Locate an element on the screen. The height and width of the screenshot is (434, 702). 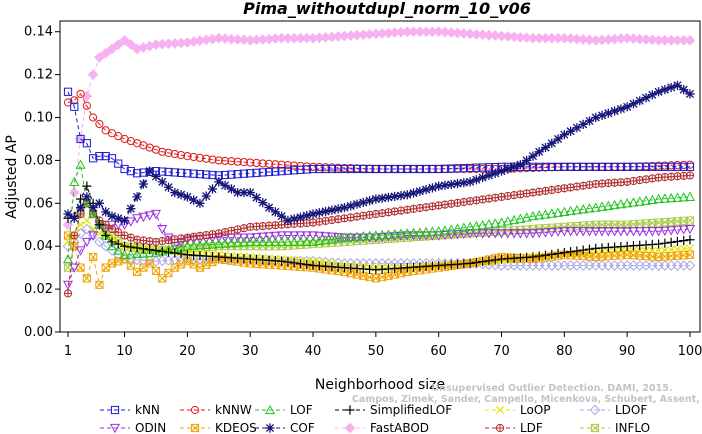
x-tick-label: 70 is located at coordinates (501, 351).